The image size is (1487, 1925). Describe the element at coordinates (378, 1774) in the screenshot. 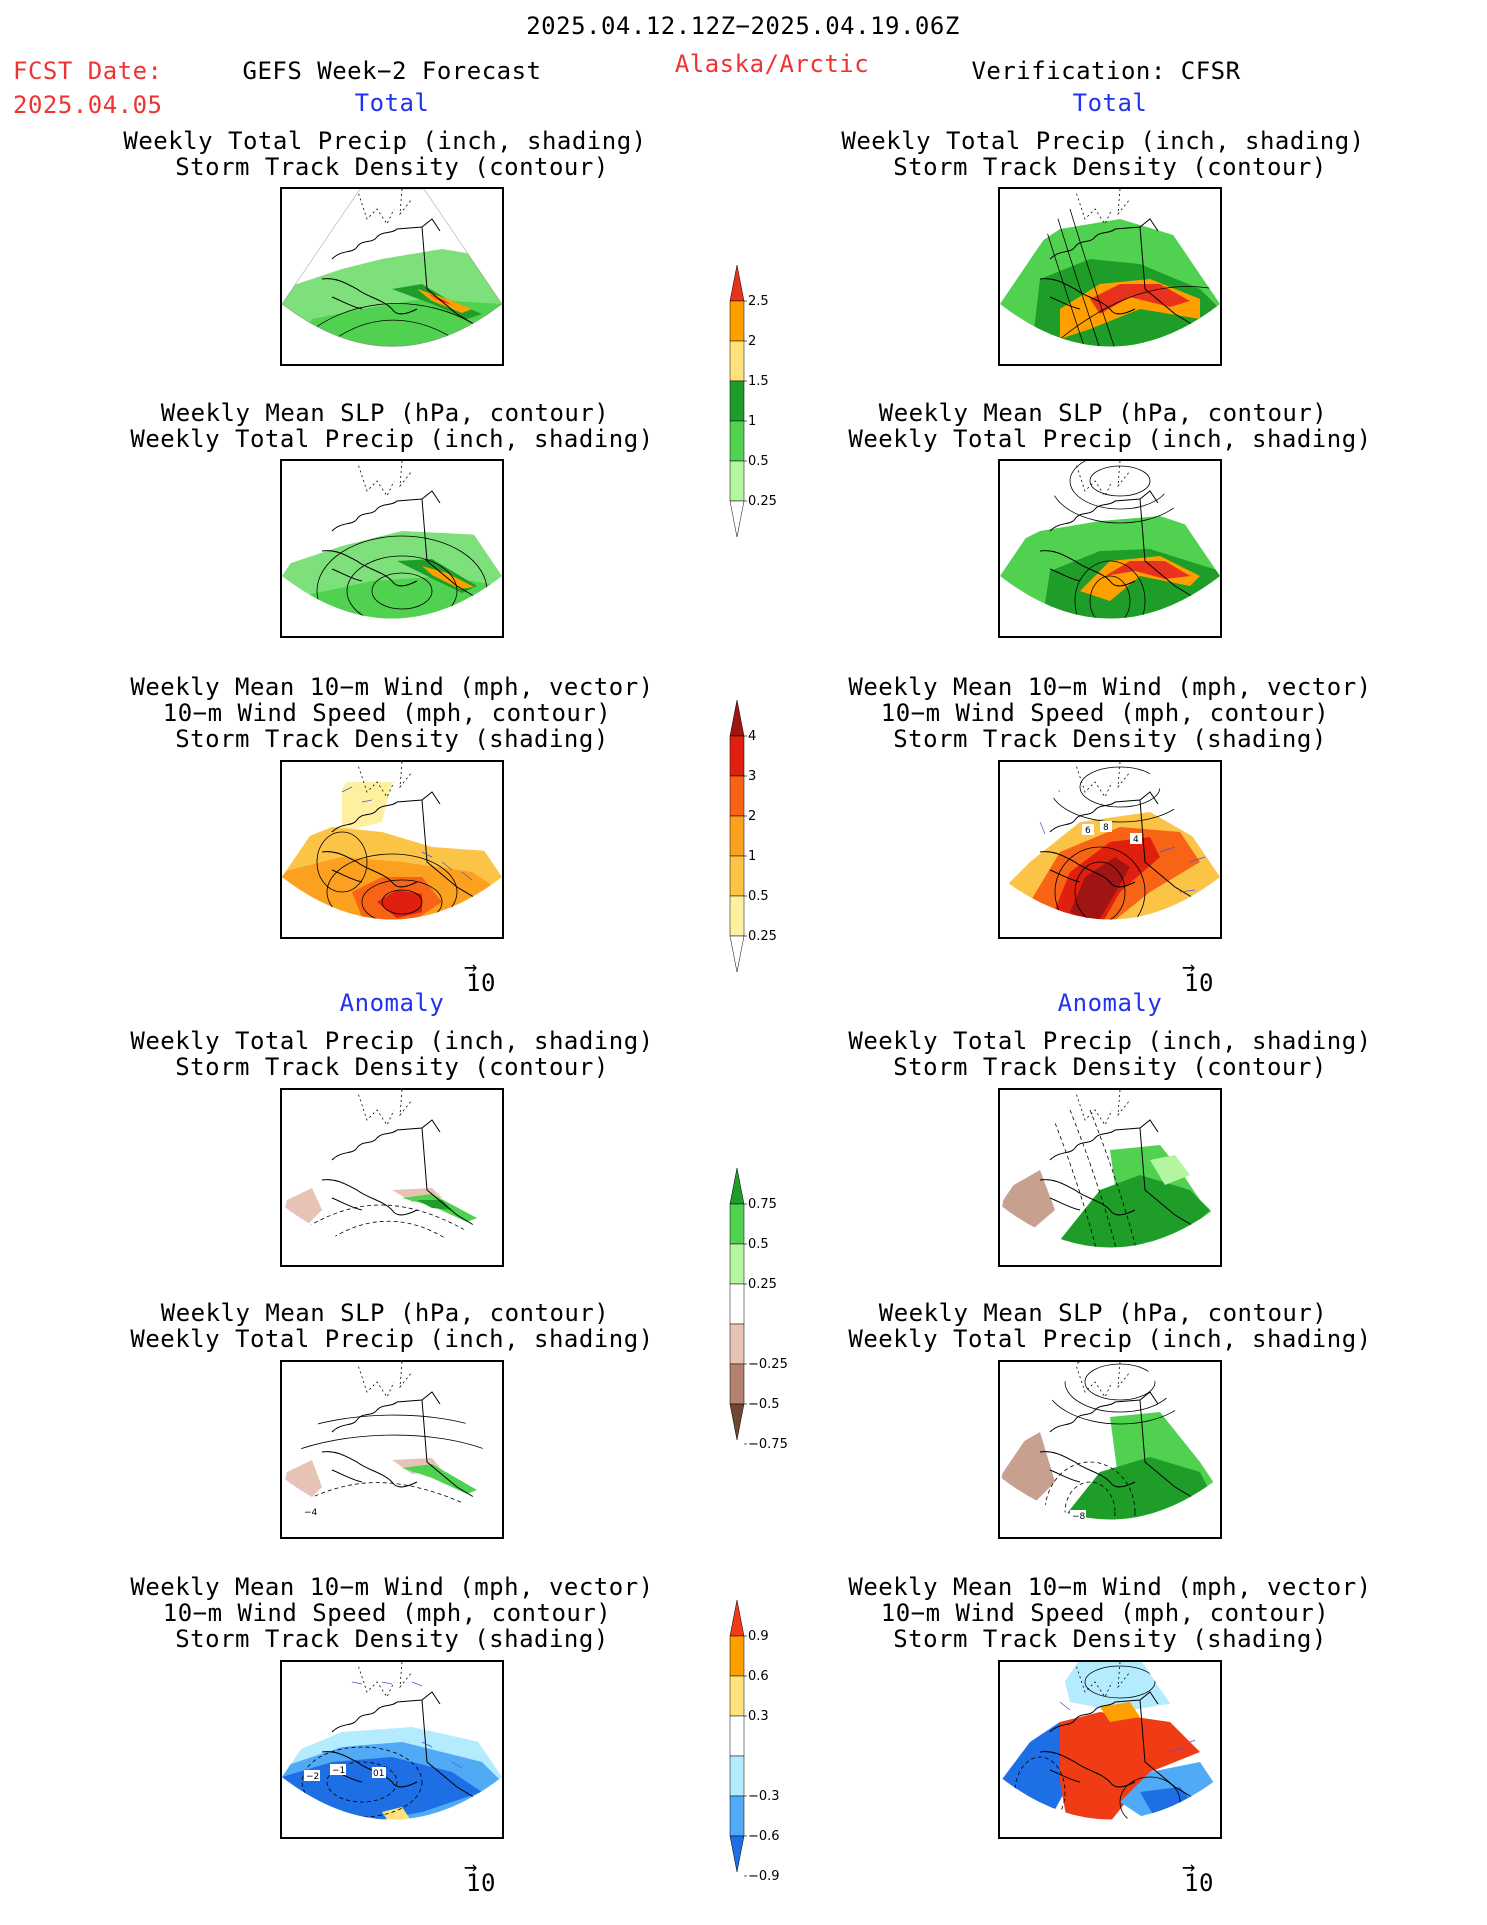

I see `wind-contour-label: 01` at that location.